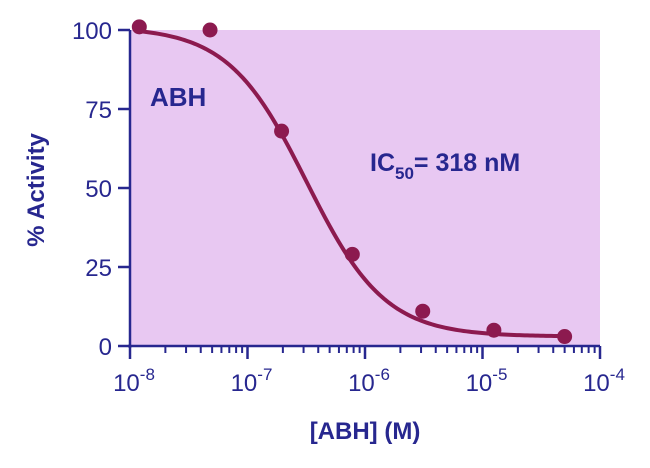 This screenshot has height=468, width=650. I want to click on x-tick-label: 10⁻⁵, so click(487, 381).